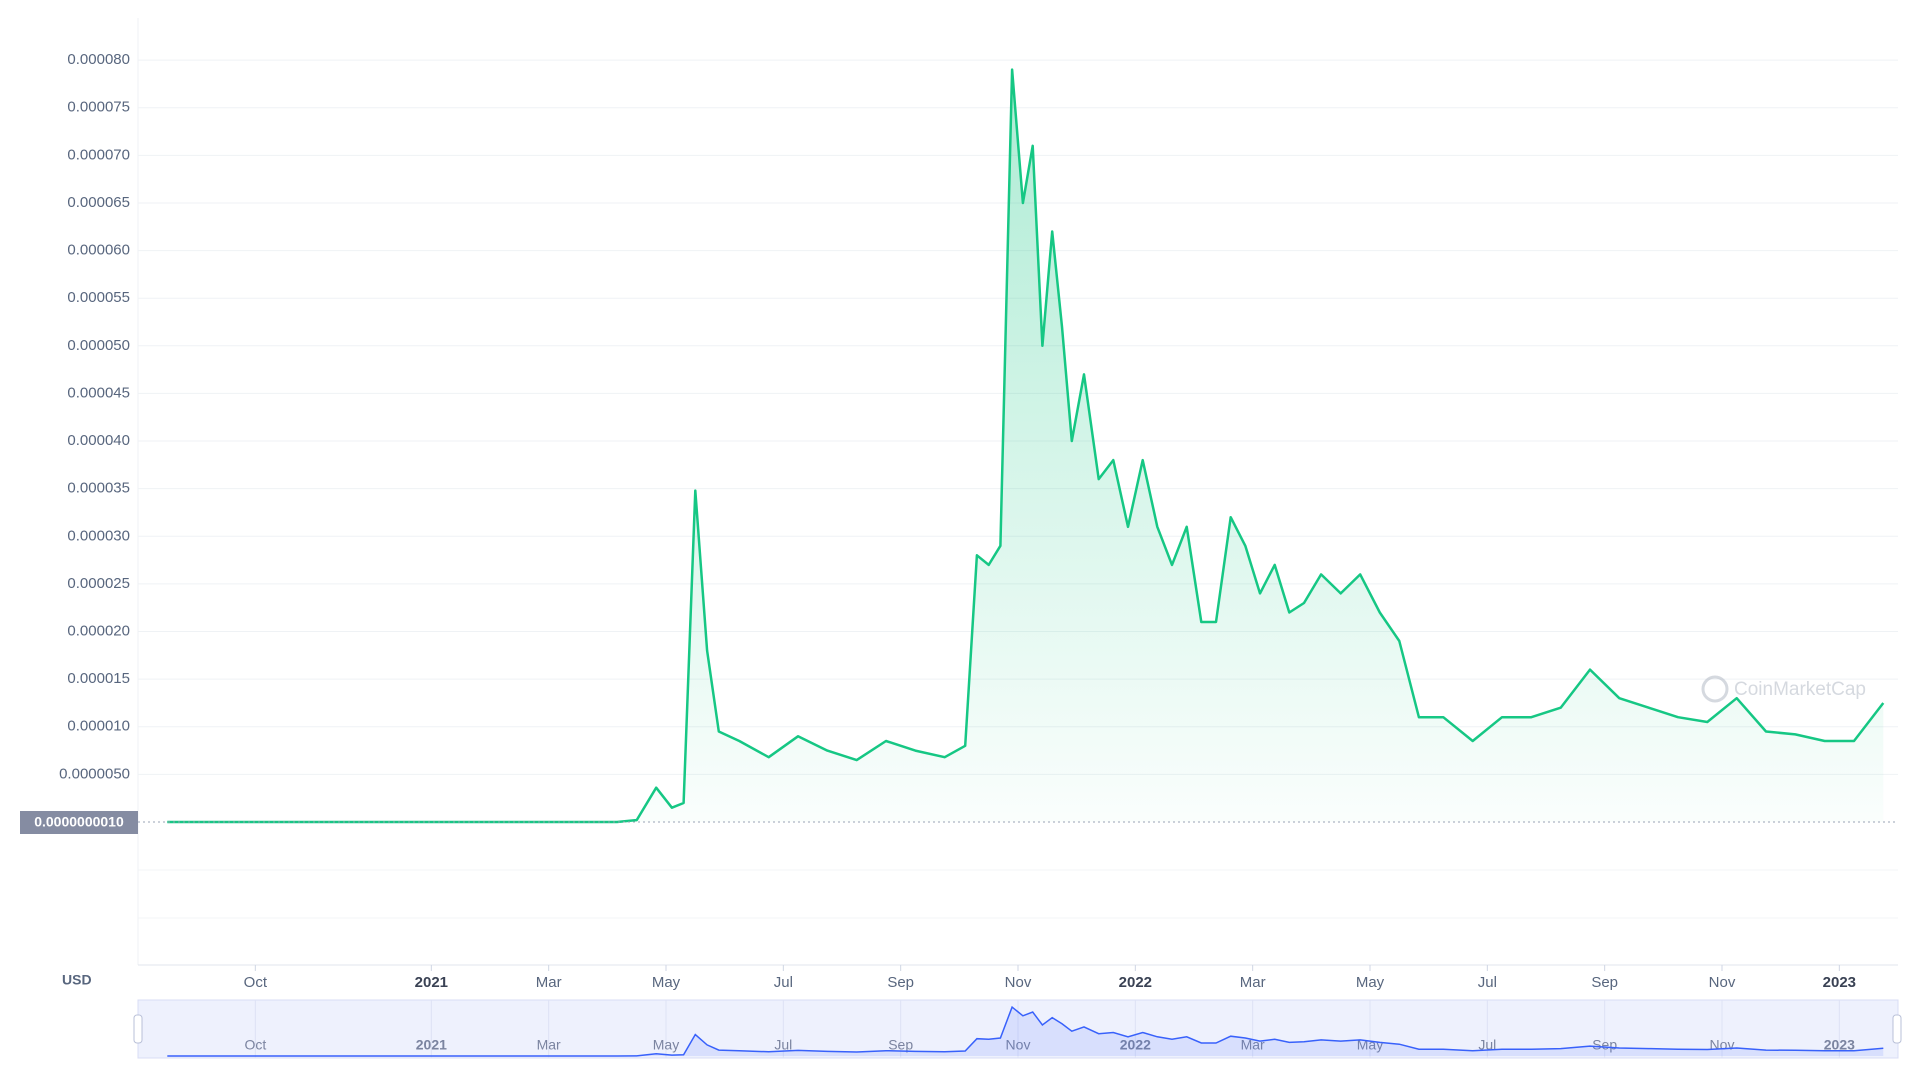  What do you see at coordinates (98, 678) in the screenshot?
I see `y-tick-label: 0.000015` at bounding box center [98, 678].